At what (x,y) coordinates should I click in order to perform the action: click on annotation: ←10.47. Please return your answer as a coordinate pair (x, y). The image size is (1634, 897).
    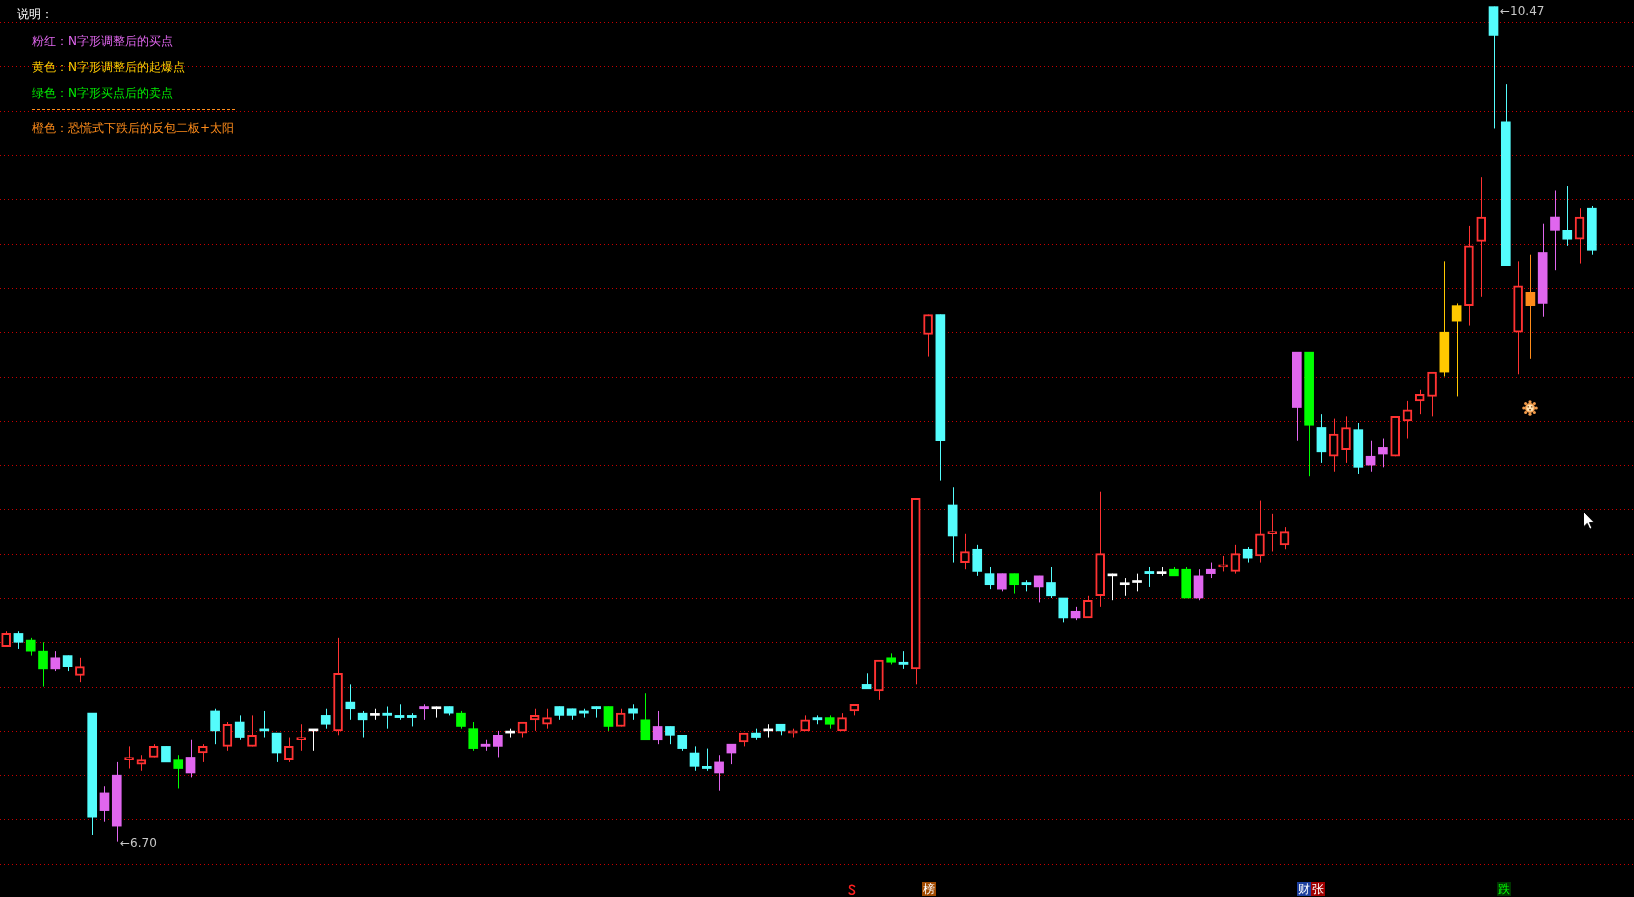
    Looking at the image, I should click on (1522, 11).